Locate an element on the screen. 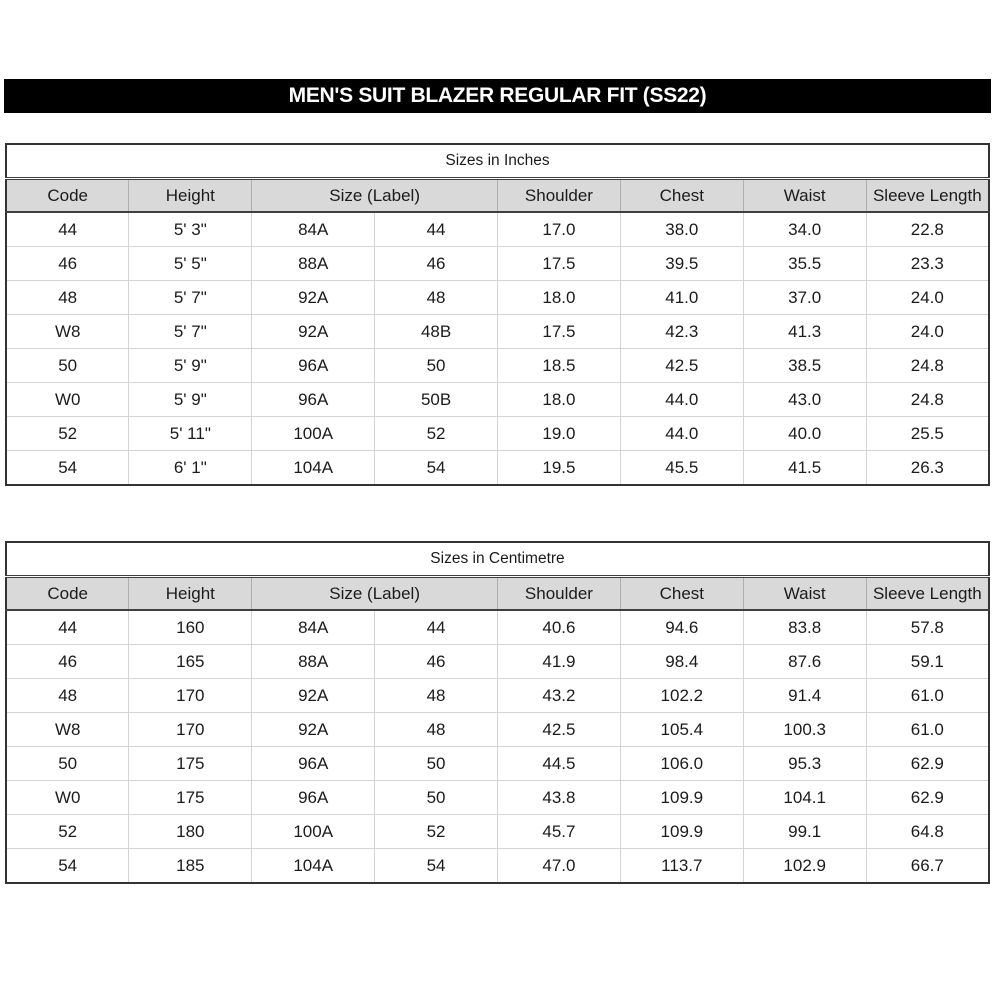 The image size is (1000, 1000). table-cell: 92A is located at coordinates (313, 695).